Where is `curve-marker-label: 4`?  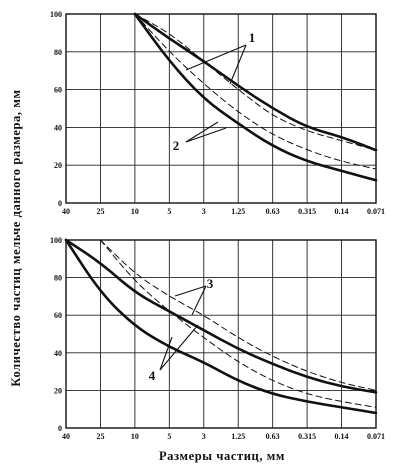 curve-marker-label: 4 is located at coordinates (152, 375).